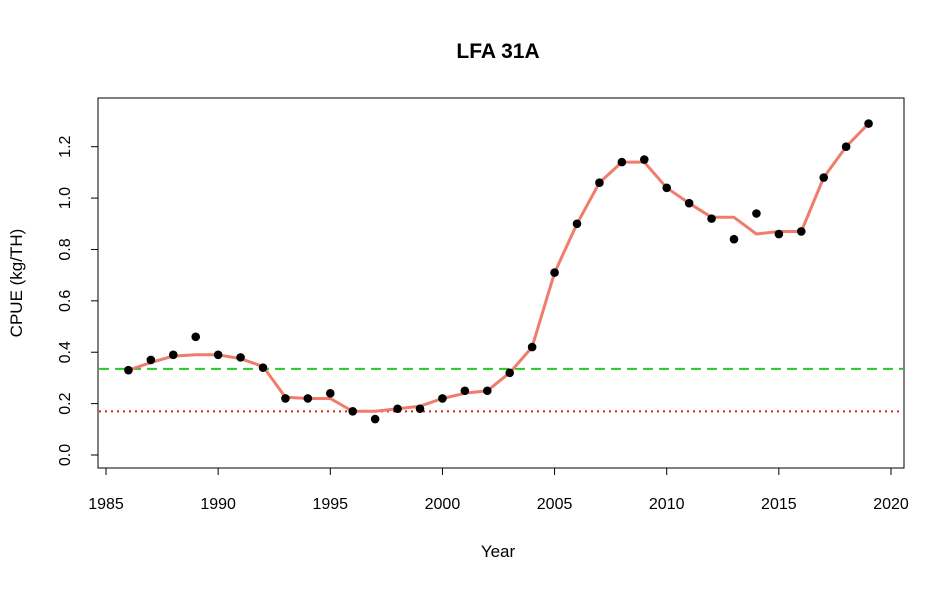  I want to click on x-tick-label: 2000, so click(443, 504).